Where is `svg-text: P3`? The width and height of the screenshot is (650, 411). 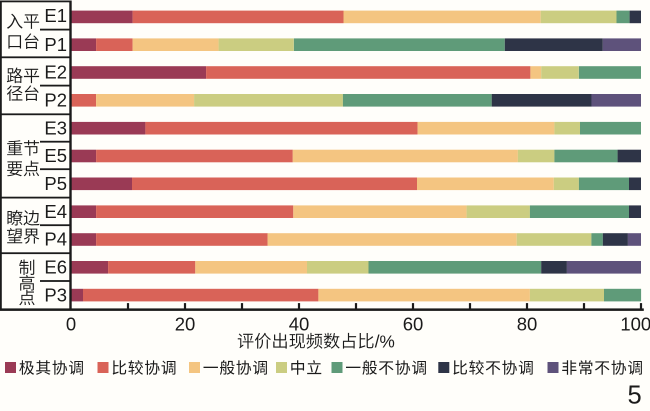 svg-text: P3 is located at coordinates (55, 294).